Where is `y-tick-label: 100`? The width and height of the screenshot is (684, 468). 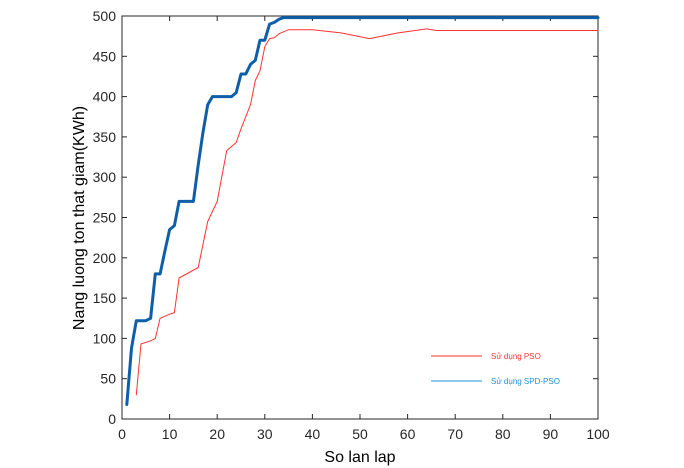
y-tick-label: 100 is located at coordinates (105, 338).